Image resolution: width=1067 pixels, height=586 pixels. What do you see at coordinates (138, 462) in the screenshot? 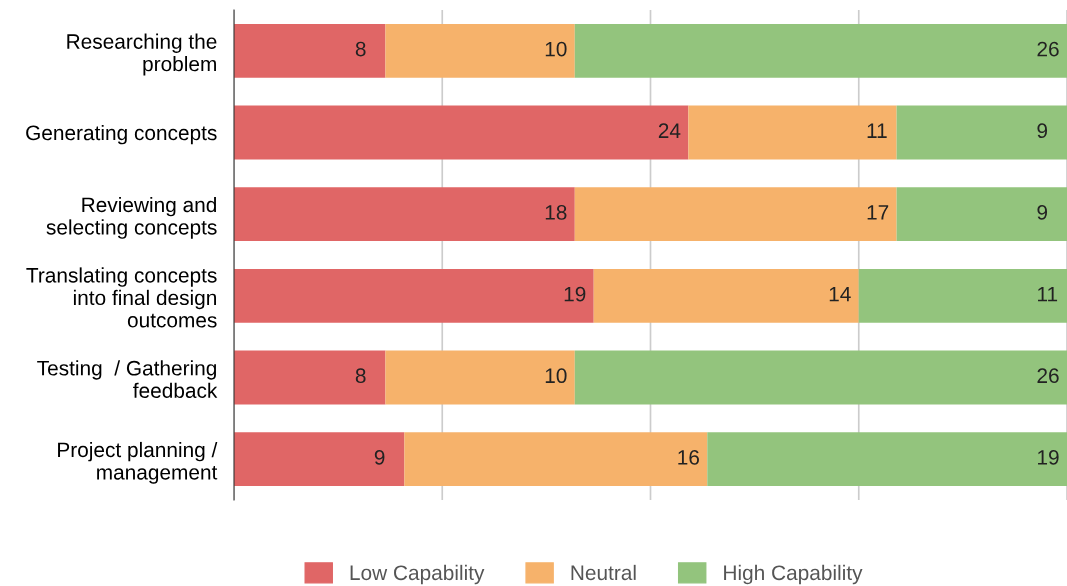
I see `y-tick-label: Project planning / management` at bounding box center [138, 462].